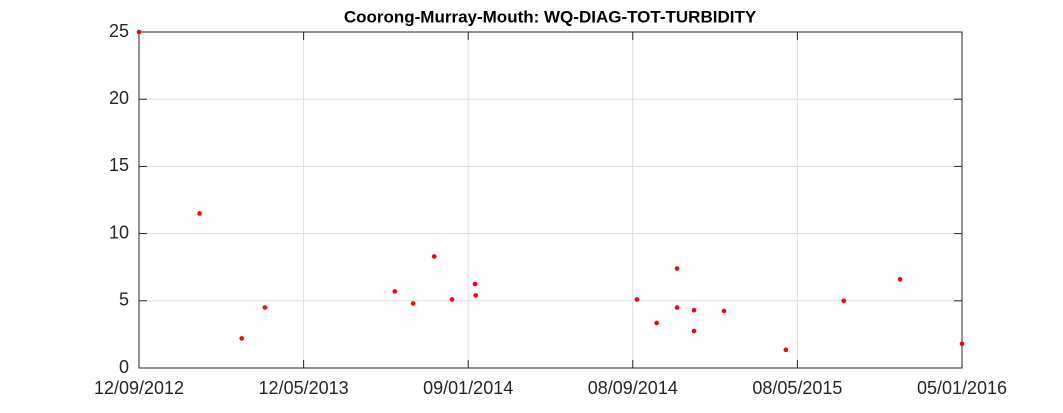  I want to click on x-tick-label: 12/05/2013, so click(304, 388).